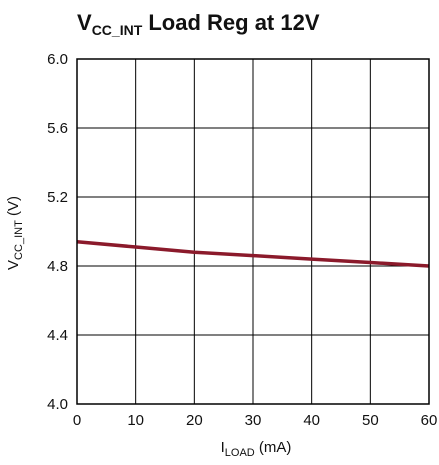  I want to click on y-tick-label: 6.0, so click(57, 59).